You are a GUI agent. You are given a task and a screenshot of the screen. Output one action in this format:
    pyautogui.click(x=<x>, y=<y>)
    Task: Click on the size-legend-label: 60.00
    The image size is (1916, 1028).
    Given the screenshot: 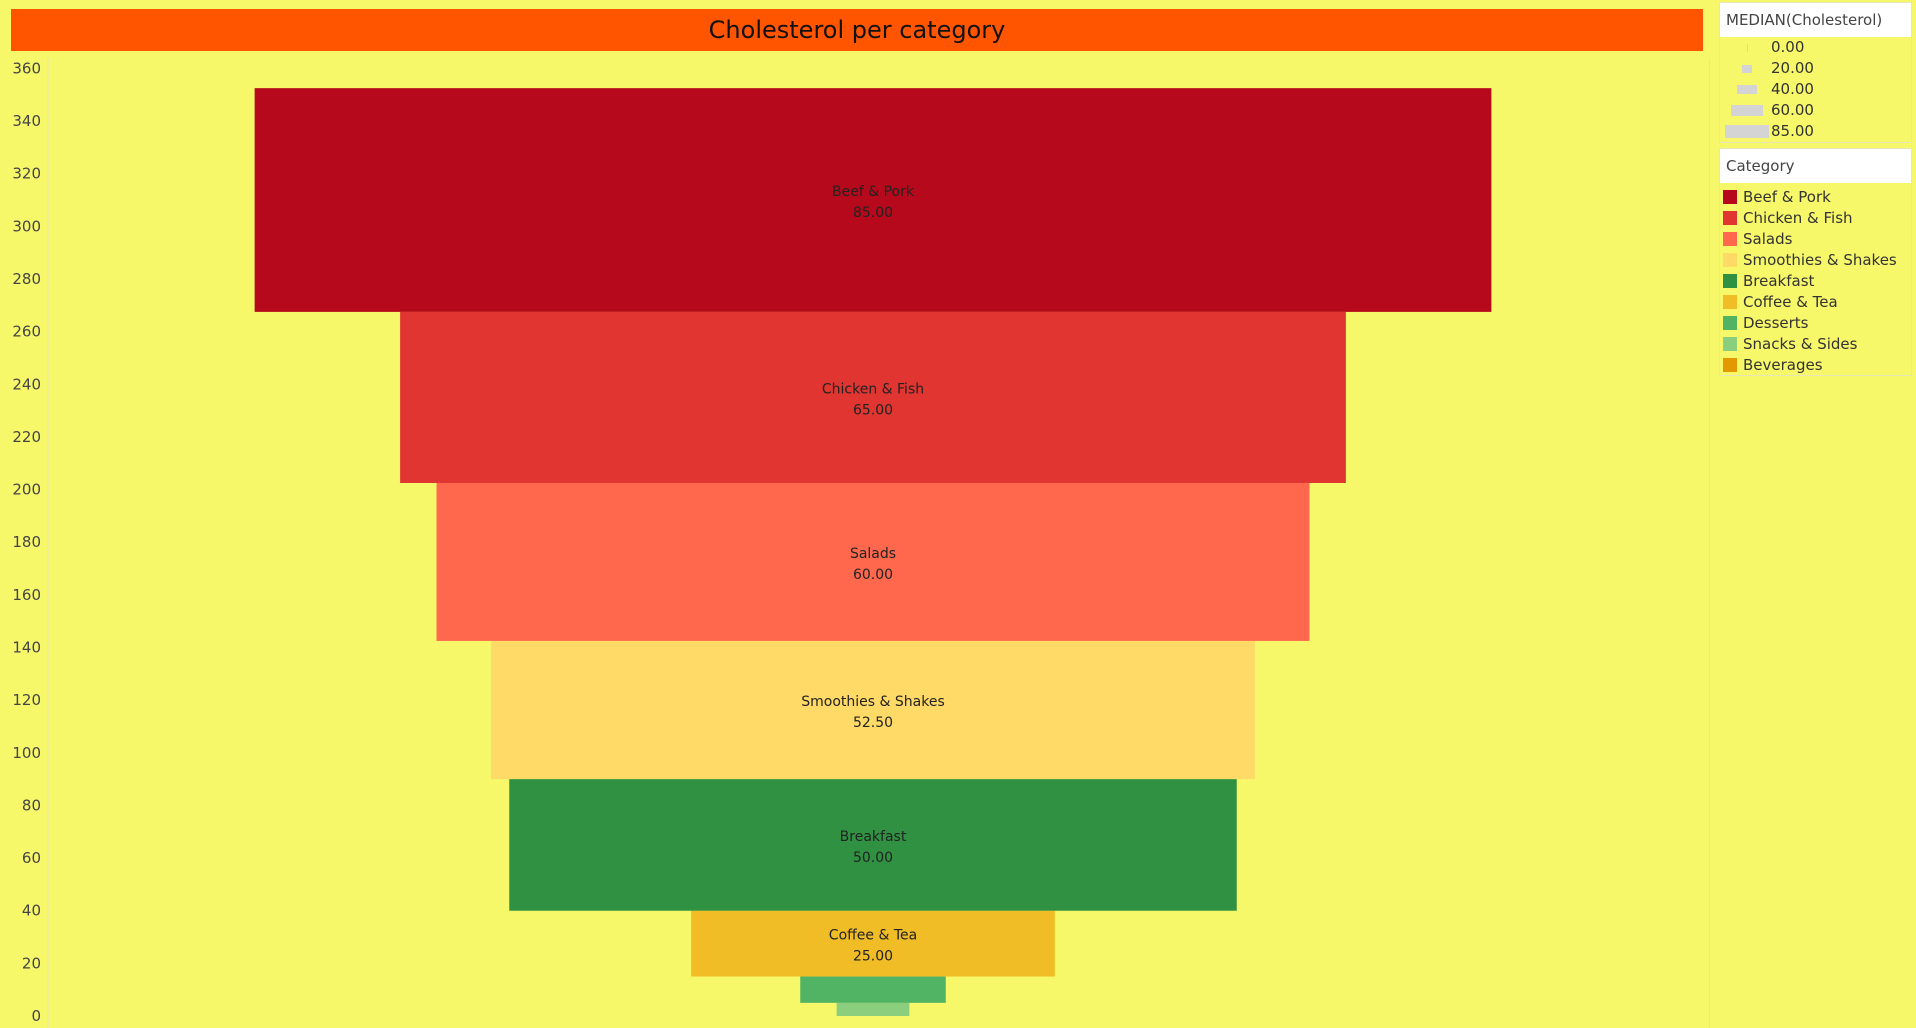 What is the action you would take?
    pyautogui.click(x=1792, y=110)
    